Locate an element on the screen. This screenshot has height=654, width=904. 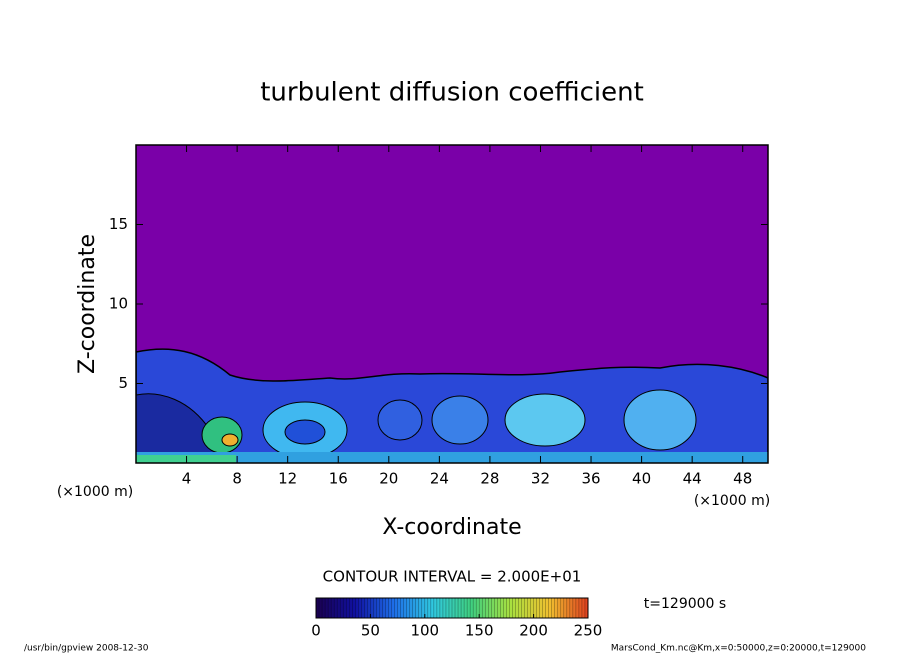
x-unit: (×1000 m) is located at coordinates (732, 501).